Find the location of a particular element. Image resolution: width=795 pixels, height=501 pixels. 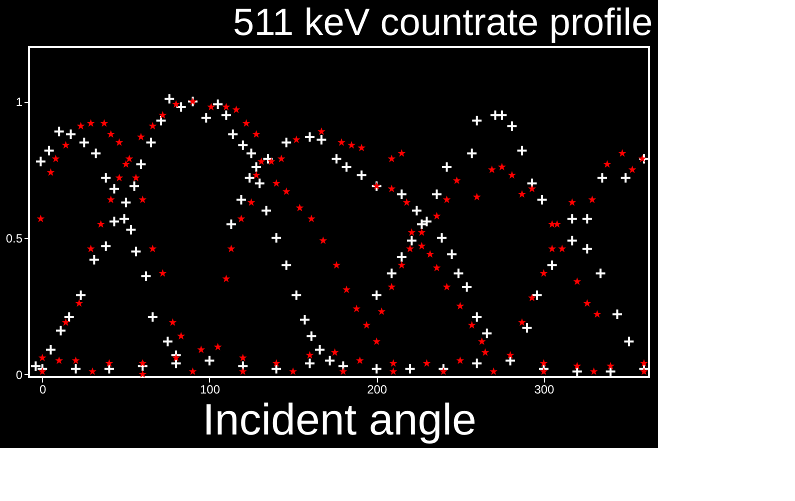

x-tick-label: 300 is located at coordinates (544, 389).